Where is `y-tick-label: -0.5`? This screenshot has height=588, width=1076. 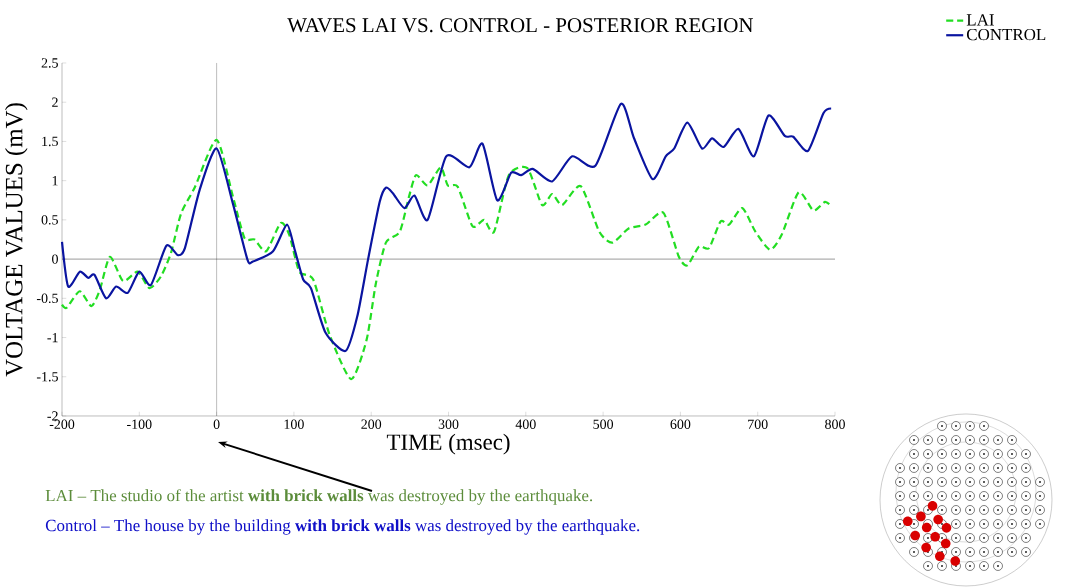 y-tick-label: -0.5 is located at coordinates (47, 298).